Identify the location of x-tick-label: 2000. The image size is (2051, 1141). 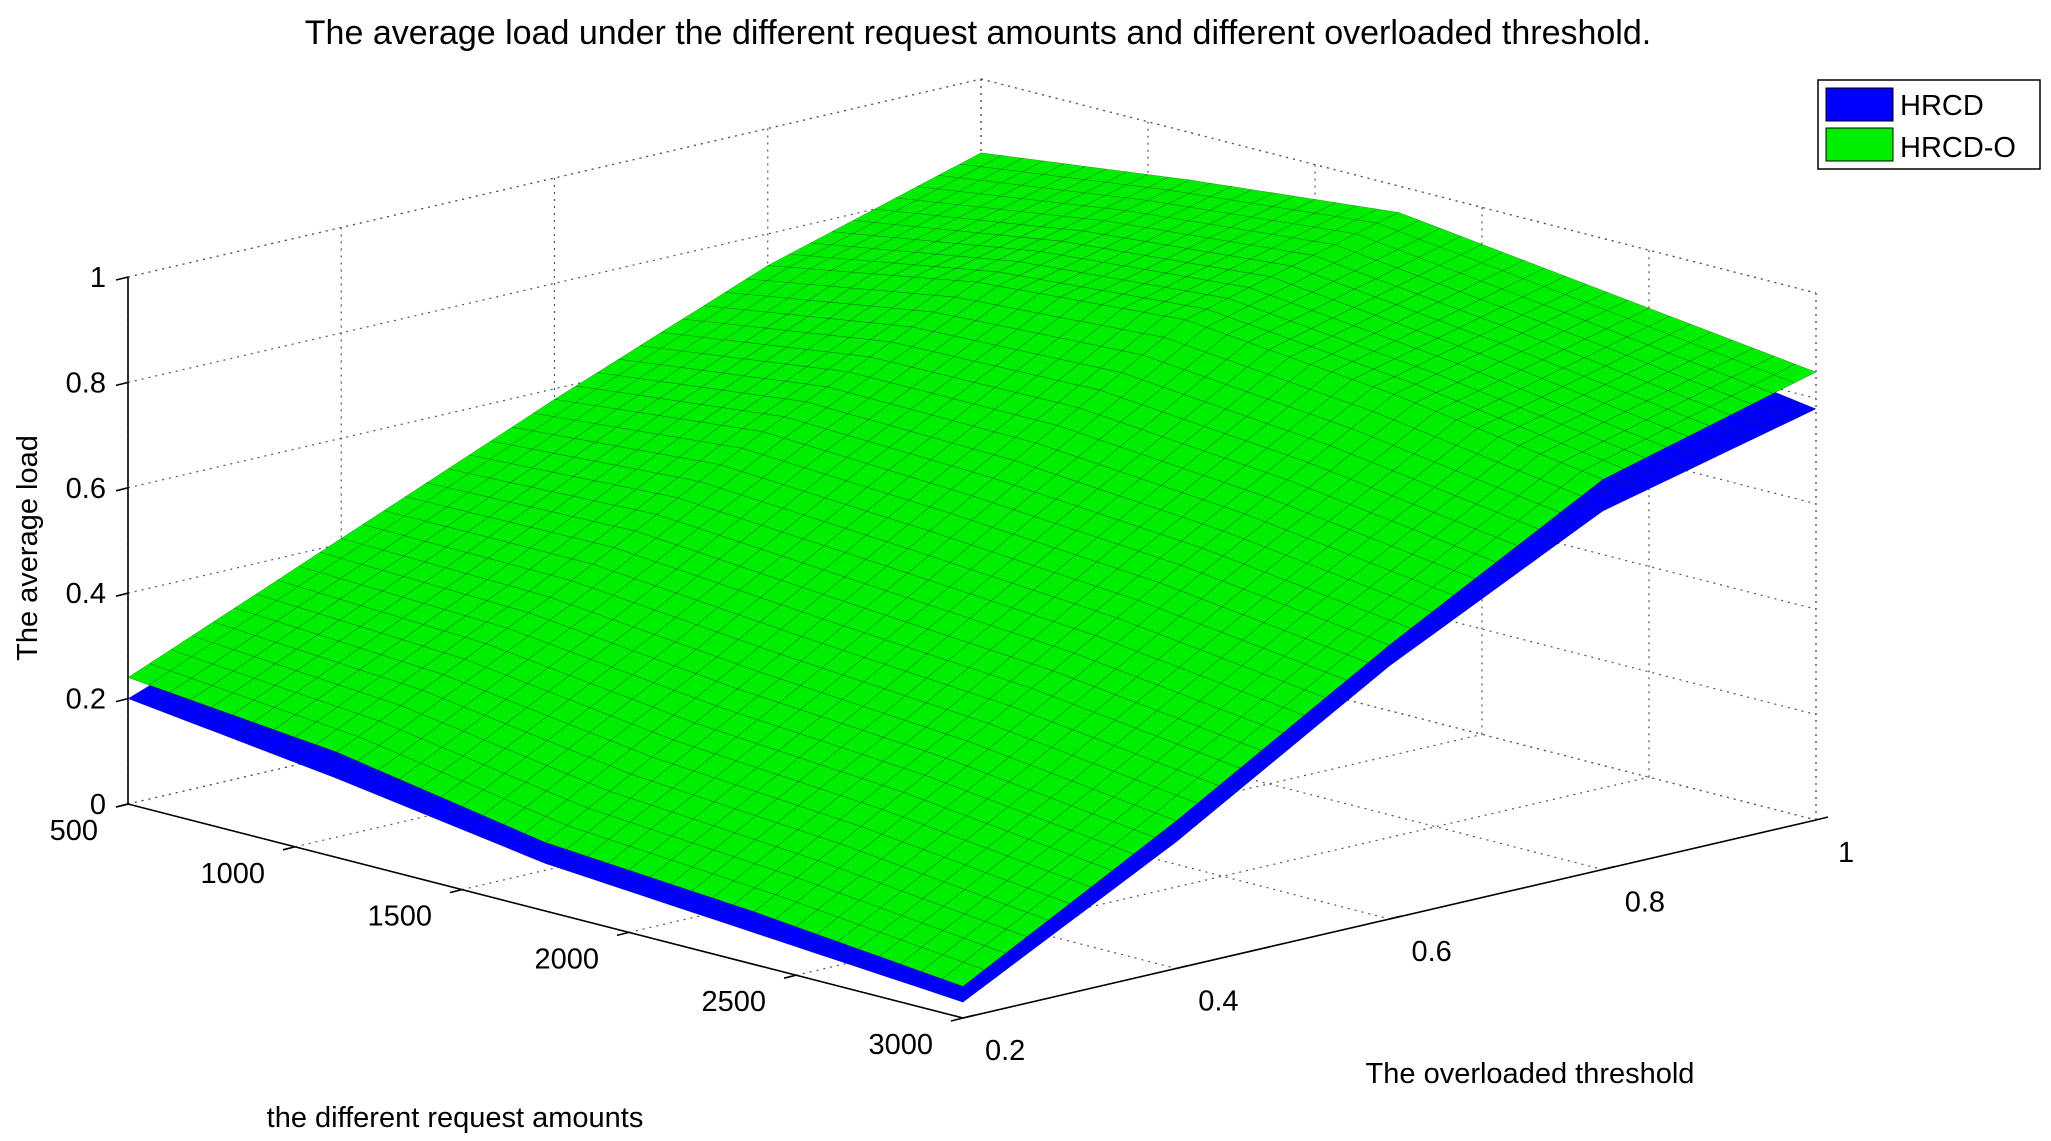
(566, 959).